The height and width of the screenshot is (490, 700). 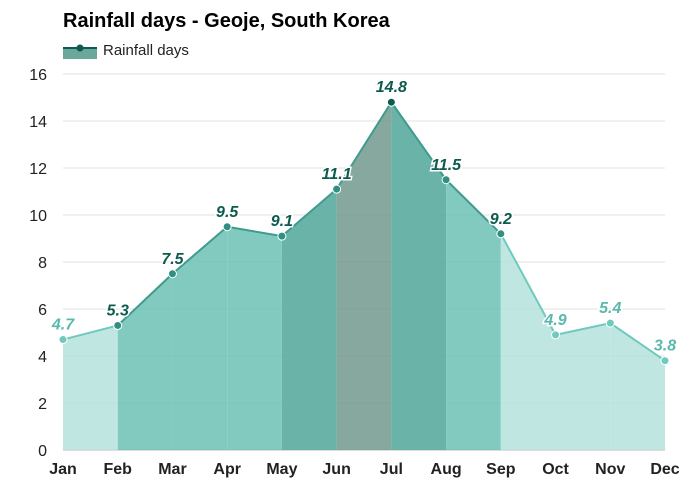 What do you see at coordinates (227, 212) in the screenshot?
I see `data-label: 9.5` at bounding box center [227, 212].